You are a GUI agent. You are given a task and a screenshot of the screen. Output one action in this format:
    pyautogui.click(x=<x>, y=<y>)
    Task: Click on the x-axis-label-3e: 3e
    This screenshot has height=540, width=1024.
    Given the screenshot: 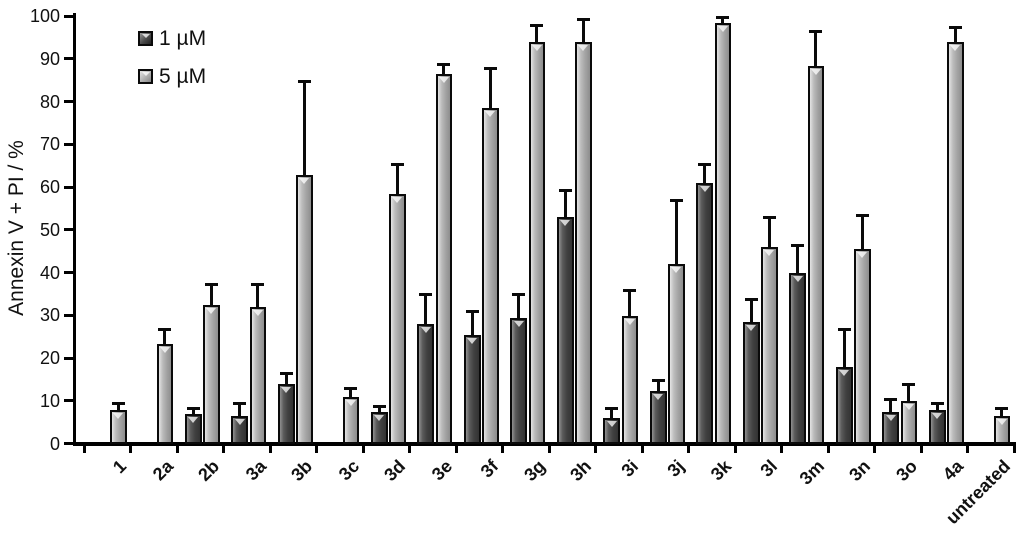 What is the action you would take?
    pyautogui.click(x=441, y=470)
    